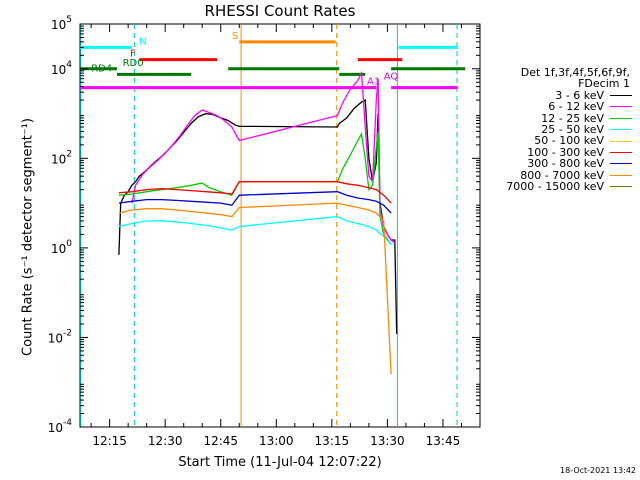 Image resolution: width=640 pixels, height=480 pixels. What do you see at coordinates (598, 470) in the screenshot?
I see `generation-timestamp: 18-Oct-2021 13:42` at bounding box center [598, 470].